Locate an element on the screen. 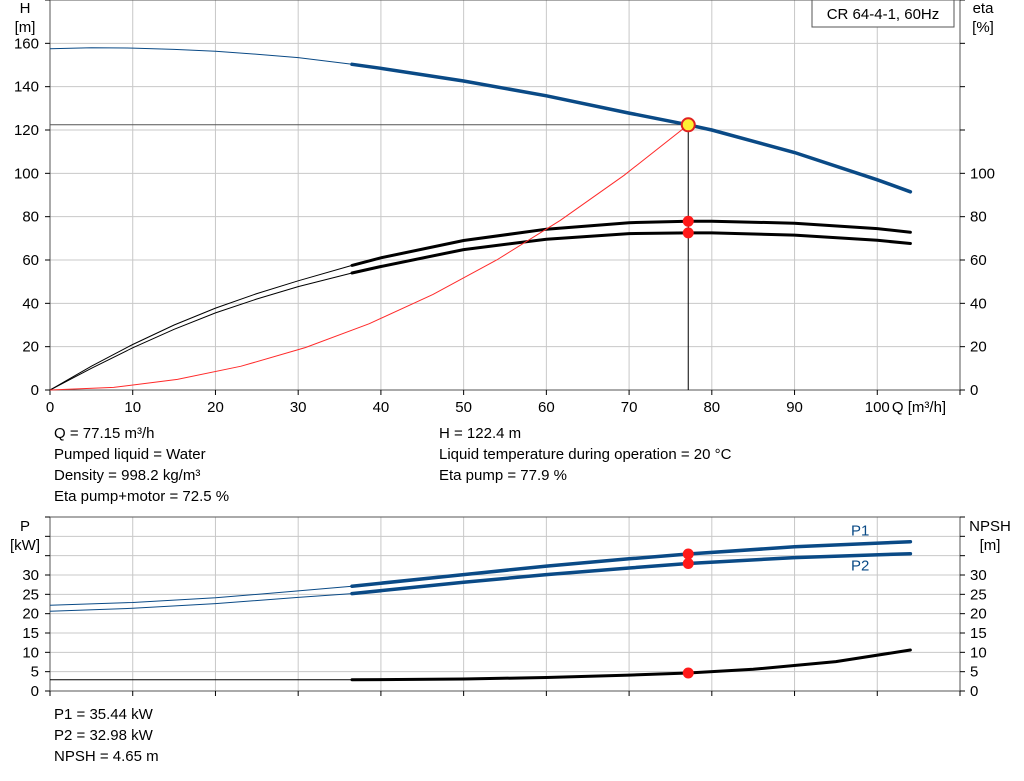  x-tick-label: 30 is located at coordinates (298, 407).